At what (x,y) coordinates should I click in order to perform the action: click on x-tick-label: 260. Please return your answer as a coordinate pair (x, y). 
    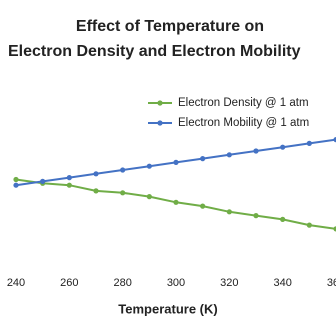
    Looking at the image, I should click on (69, 283).